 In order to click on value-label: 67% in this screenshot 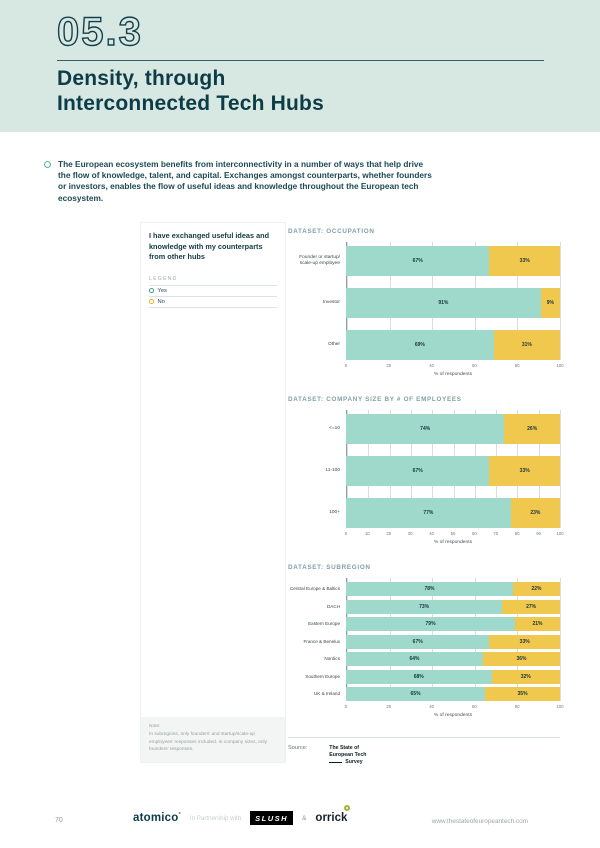, I will do `click(417, 641)`.